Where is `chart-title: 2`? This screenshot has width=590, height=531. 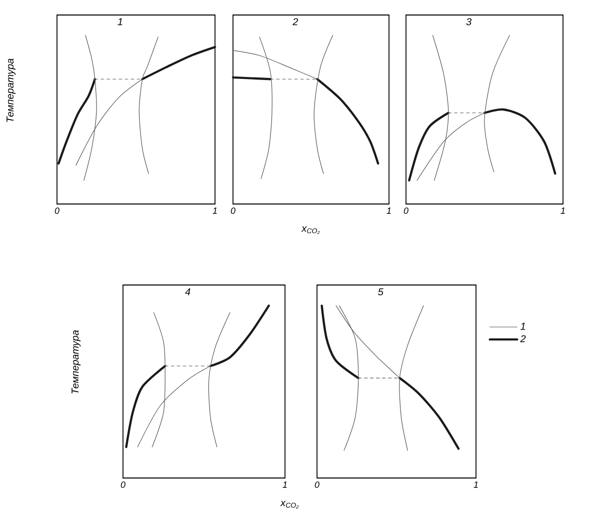 chart-title: 2 is located at coordinates (295, 22).